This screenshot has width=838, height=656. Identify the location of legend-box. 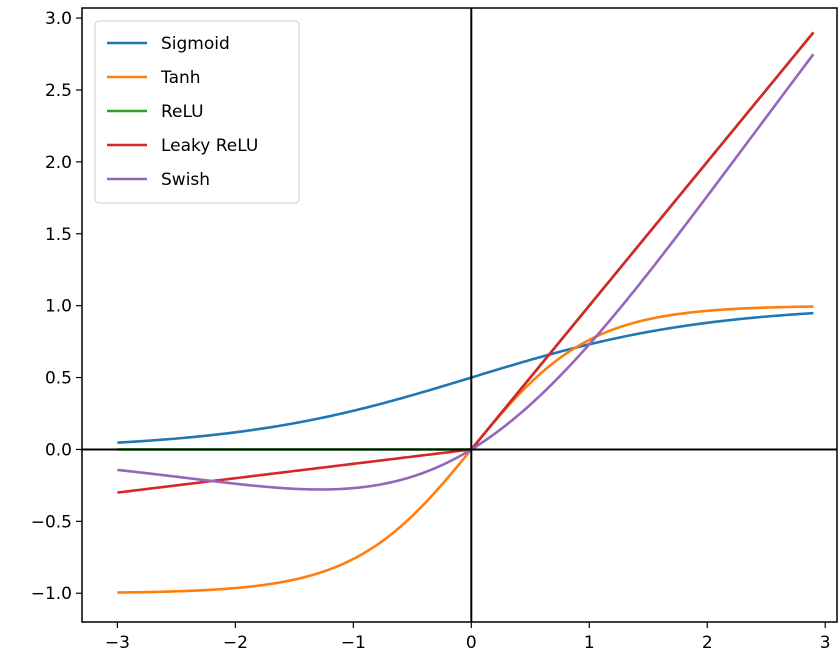
(197, 112).